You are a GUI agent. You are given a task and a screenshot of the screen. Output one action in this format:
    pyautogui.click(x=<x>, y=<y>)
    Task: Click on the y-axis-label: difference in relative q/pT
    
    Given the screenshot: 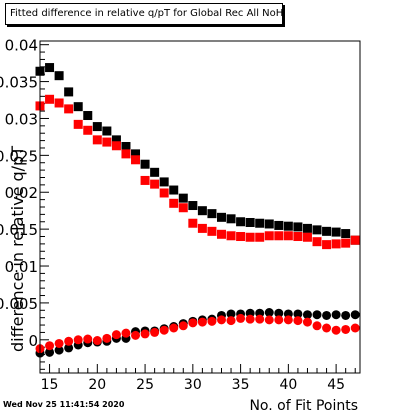 What is the action you would take?
    pyautogui.click(x=17, y=249)
    